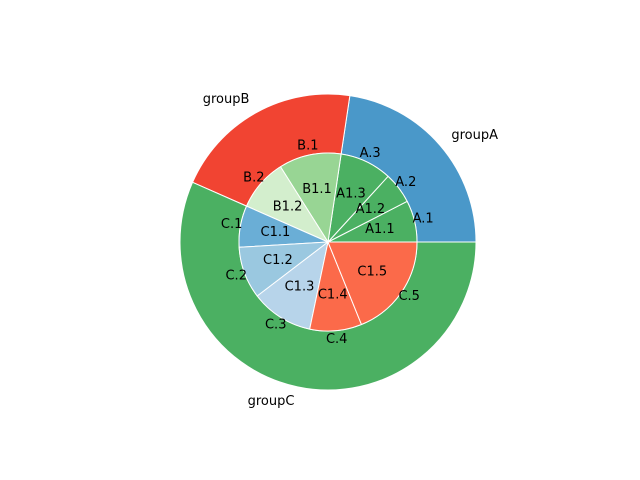  I want to click on inner-sublabel-A1.3: A1.3, so click(351, 193).